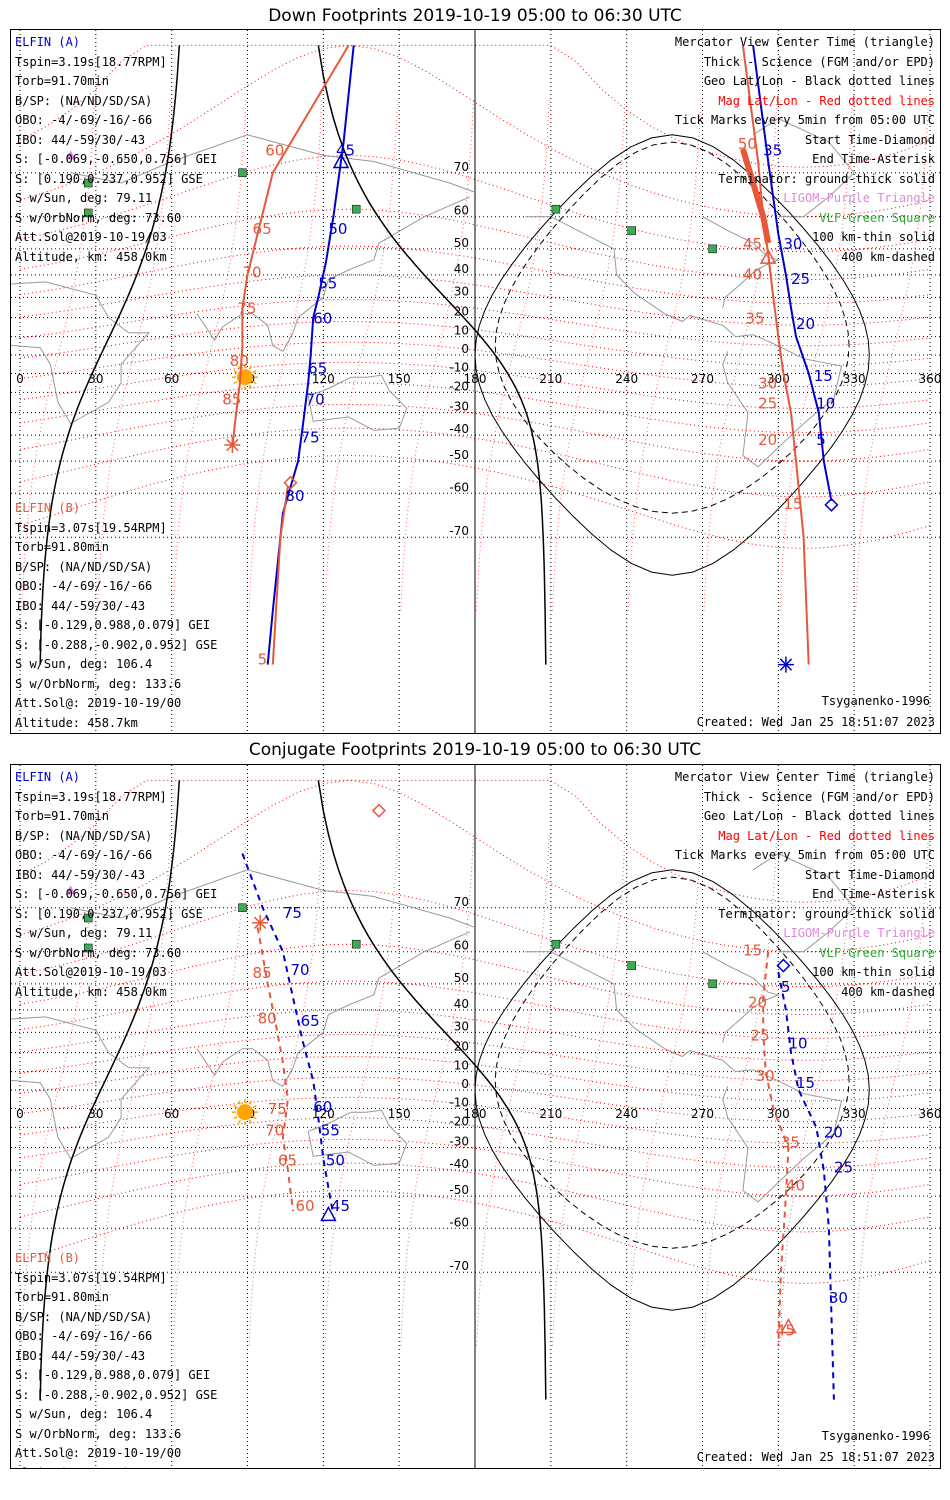 The image size is (950, 1500). I want to click on ligo-triangle-icon, so click(70, 155).